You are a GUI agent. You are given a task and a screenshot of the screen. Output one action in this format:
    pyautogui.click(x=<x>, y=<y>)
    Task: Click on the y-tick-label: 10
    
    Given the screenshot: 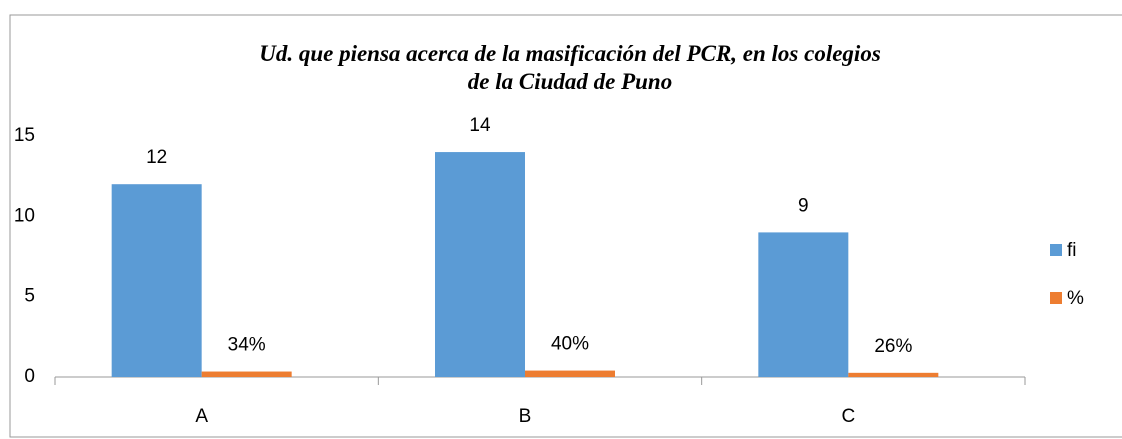 What is the action you would take?
    pyautogui.click(x=24, y=215)
    